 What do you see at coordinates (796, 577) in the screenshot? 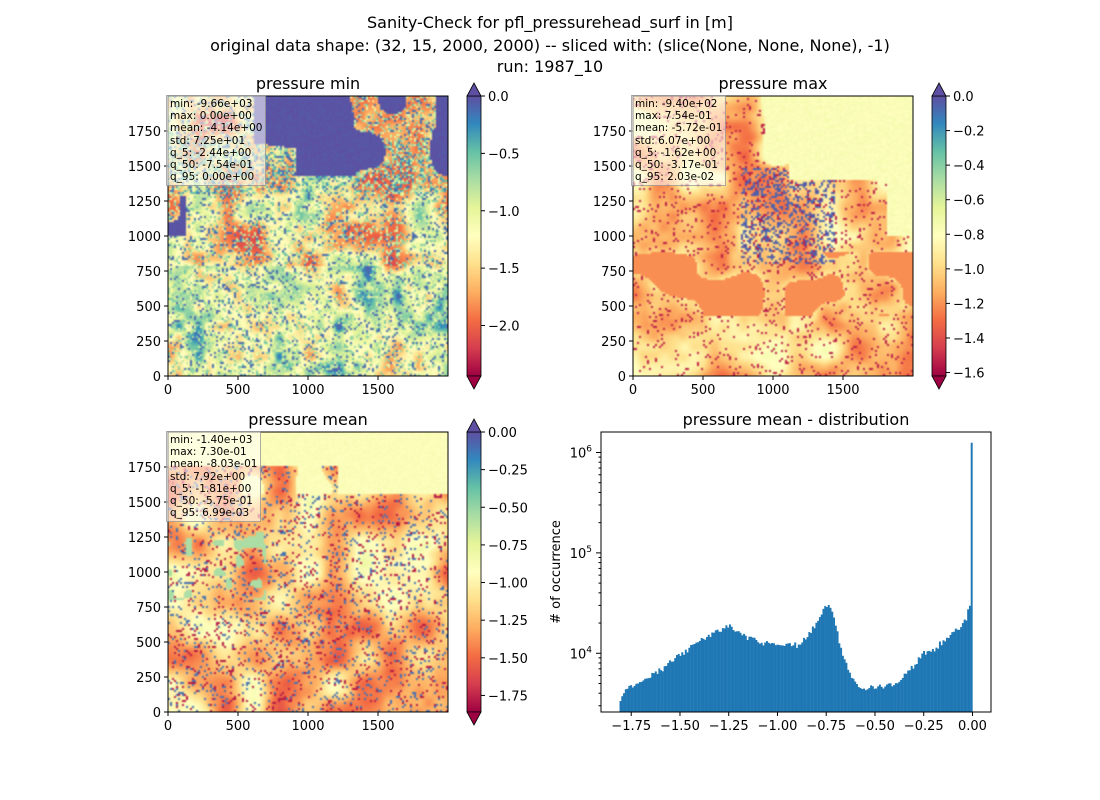
I see `histogram-bars` at bounding box center [796, 577].